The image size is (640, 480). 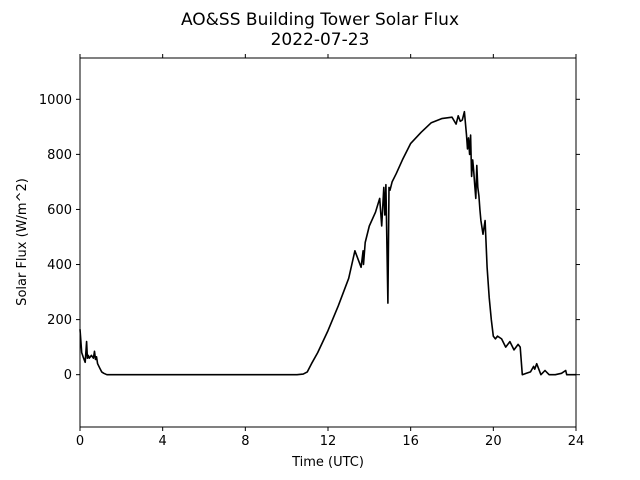 I want to click on y-tick-label: 200, so click(x=59, y=320).